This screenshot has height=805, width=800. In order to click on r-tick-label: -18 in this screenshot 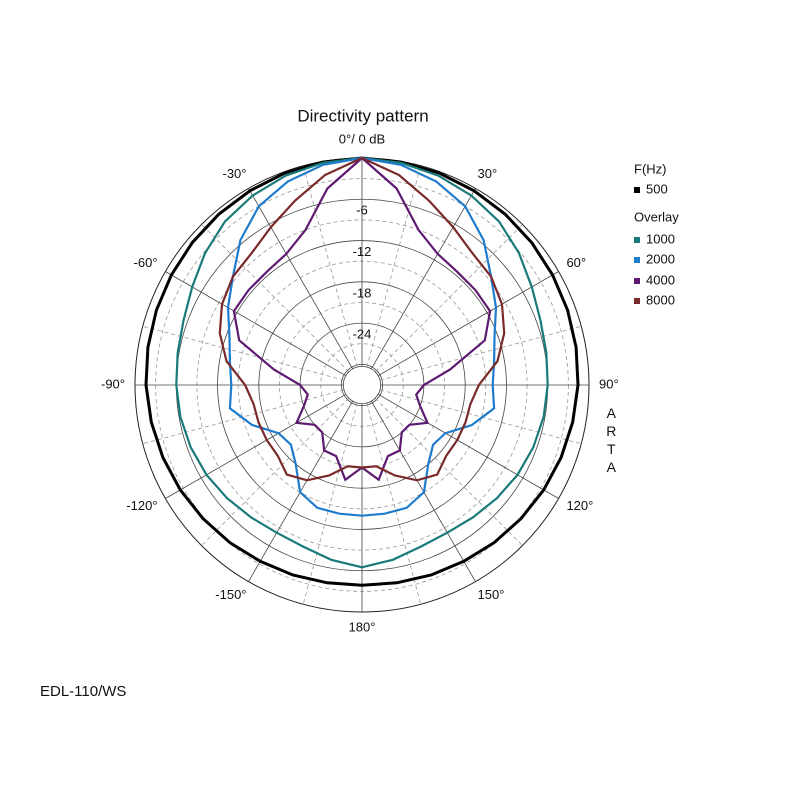, I will do `click(362, 292)`.